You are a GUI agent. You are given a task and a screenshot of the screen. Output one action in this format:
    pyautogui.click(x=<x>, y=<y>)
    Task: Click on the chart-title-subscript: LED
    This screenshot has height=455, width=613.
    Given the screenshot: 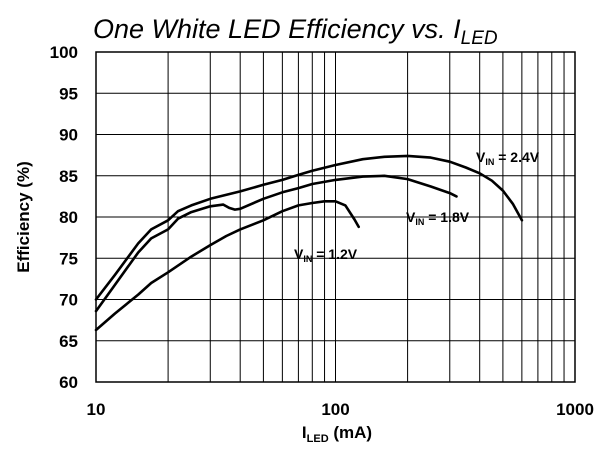 What is the action you would take?
    pyautogui.click(x=479, y=38)
    